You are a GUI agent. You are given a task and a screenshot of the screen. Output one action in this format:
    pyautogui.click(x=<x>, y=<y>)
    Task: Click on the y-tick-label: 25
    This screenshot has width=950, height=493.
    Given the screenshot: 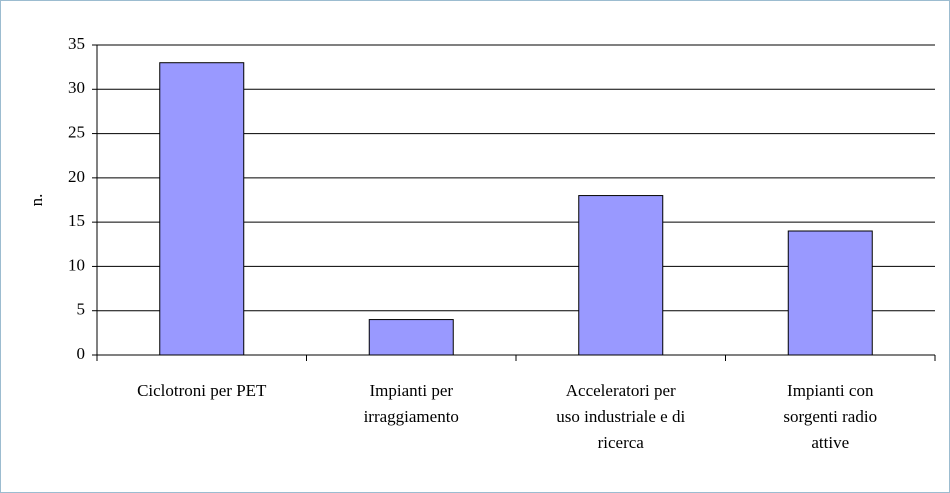 What is the action you would take?
    pyautogui.click(x=76, y=131)
    